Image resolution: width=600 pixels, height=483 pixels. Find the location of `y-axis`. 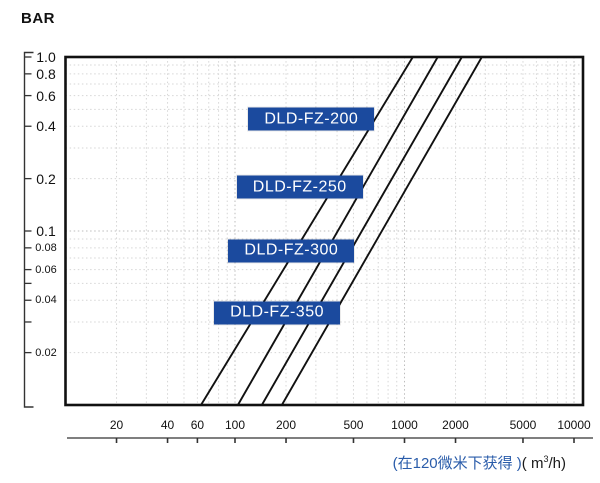

y-axis is located at coordinates (28, 229).